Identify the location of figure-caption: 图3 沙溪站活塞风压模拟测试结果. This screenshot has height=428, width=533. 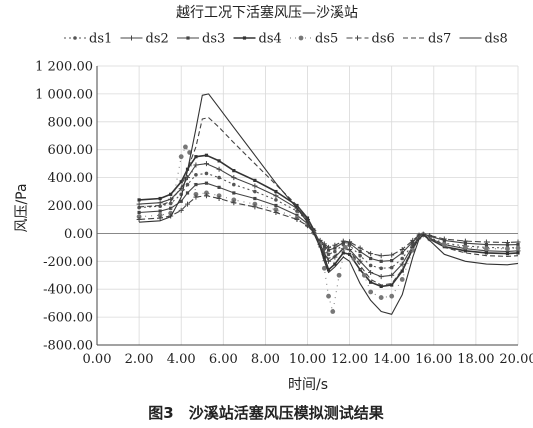
(266, 413).